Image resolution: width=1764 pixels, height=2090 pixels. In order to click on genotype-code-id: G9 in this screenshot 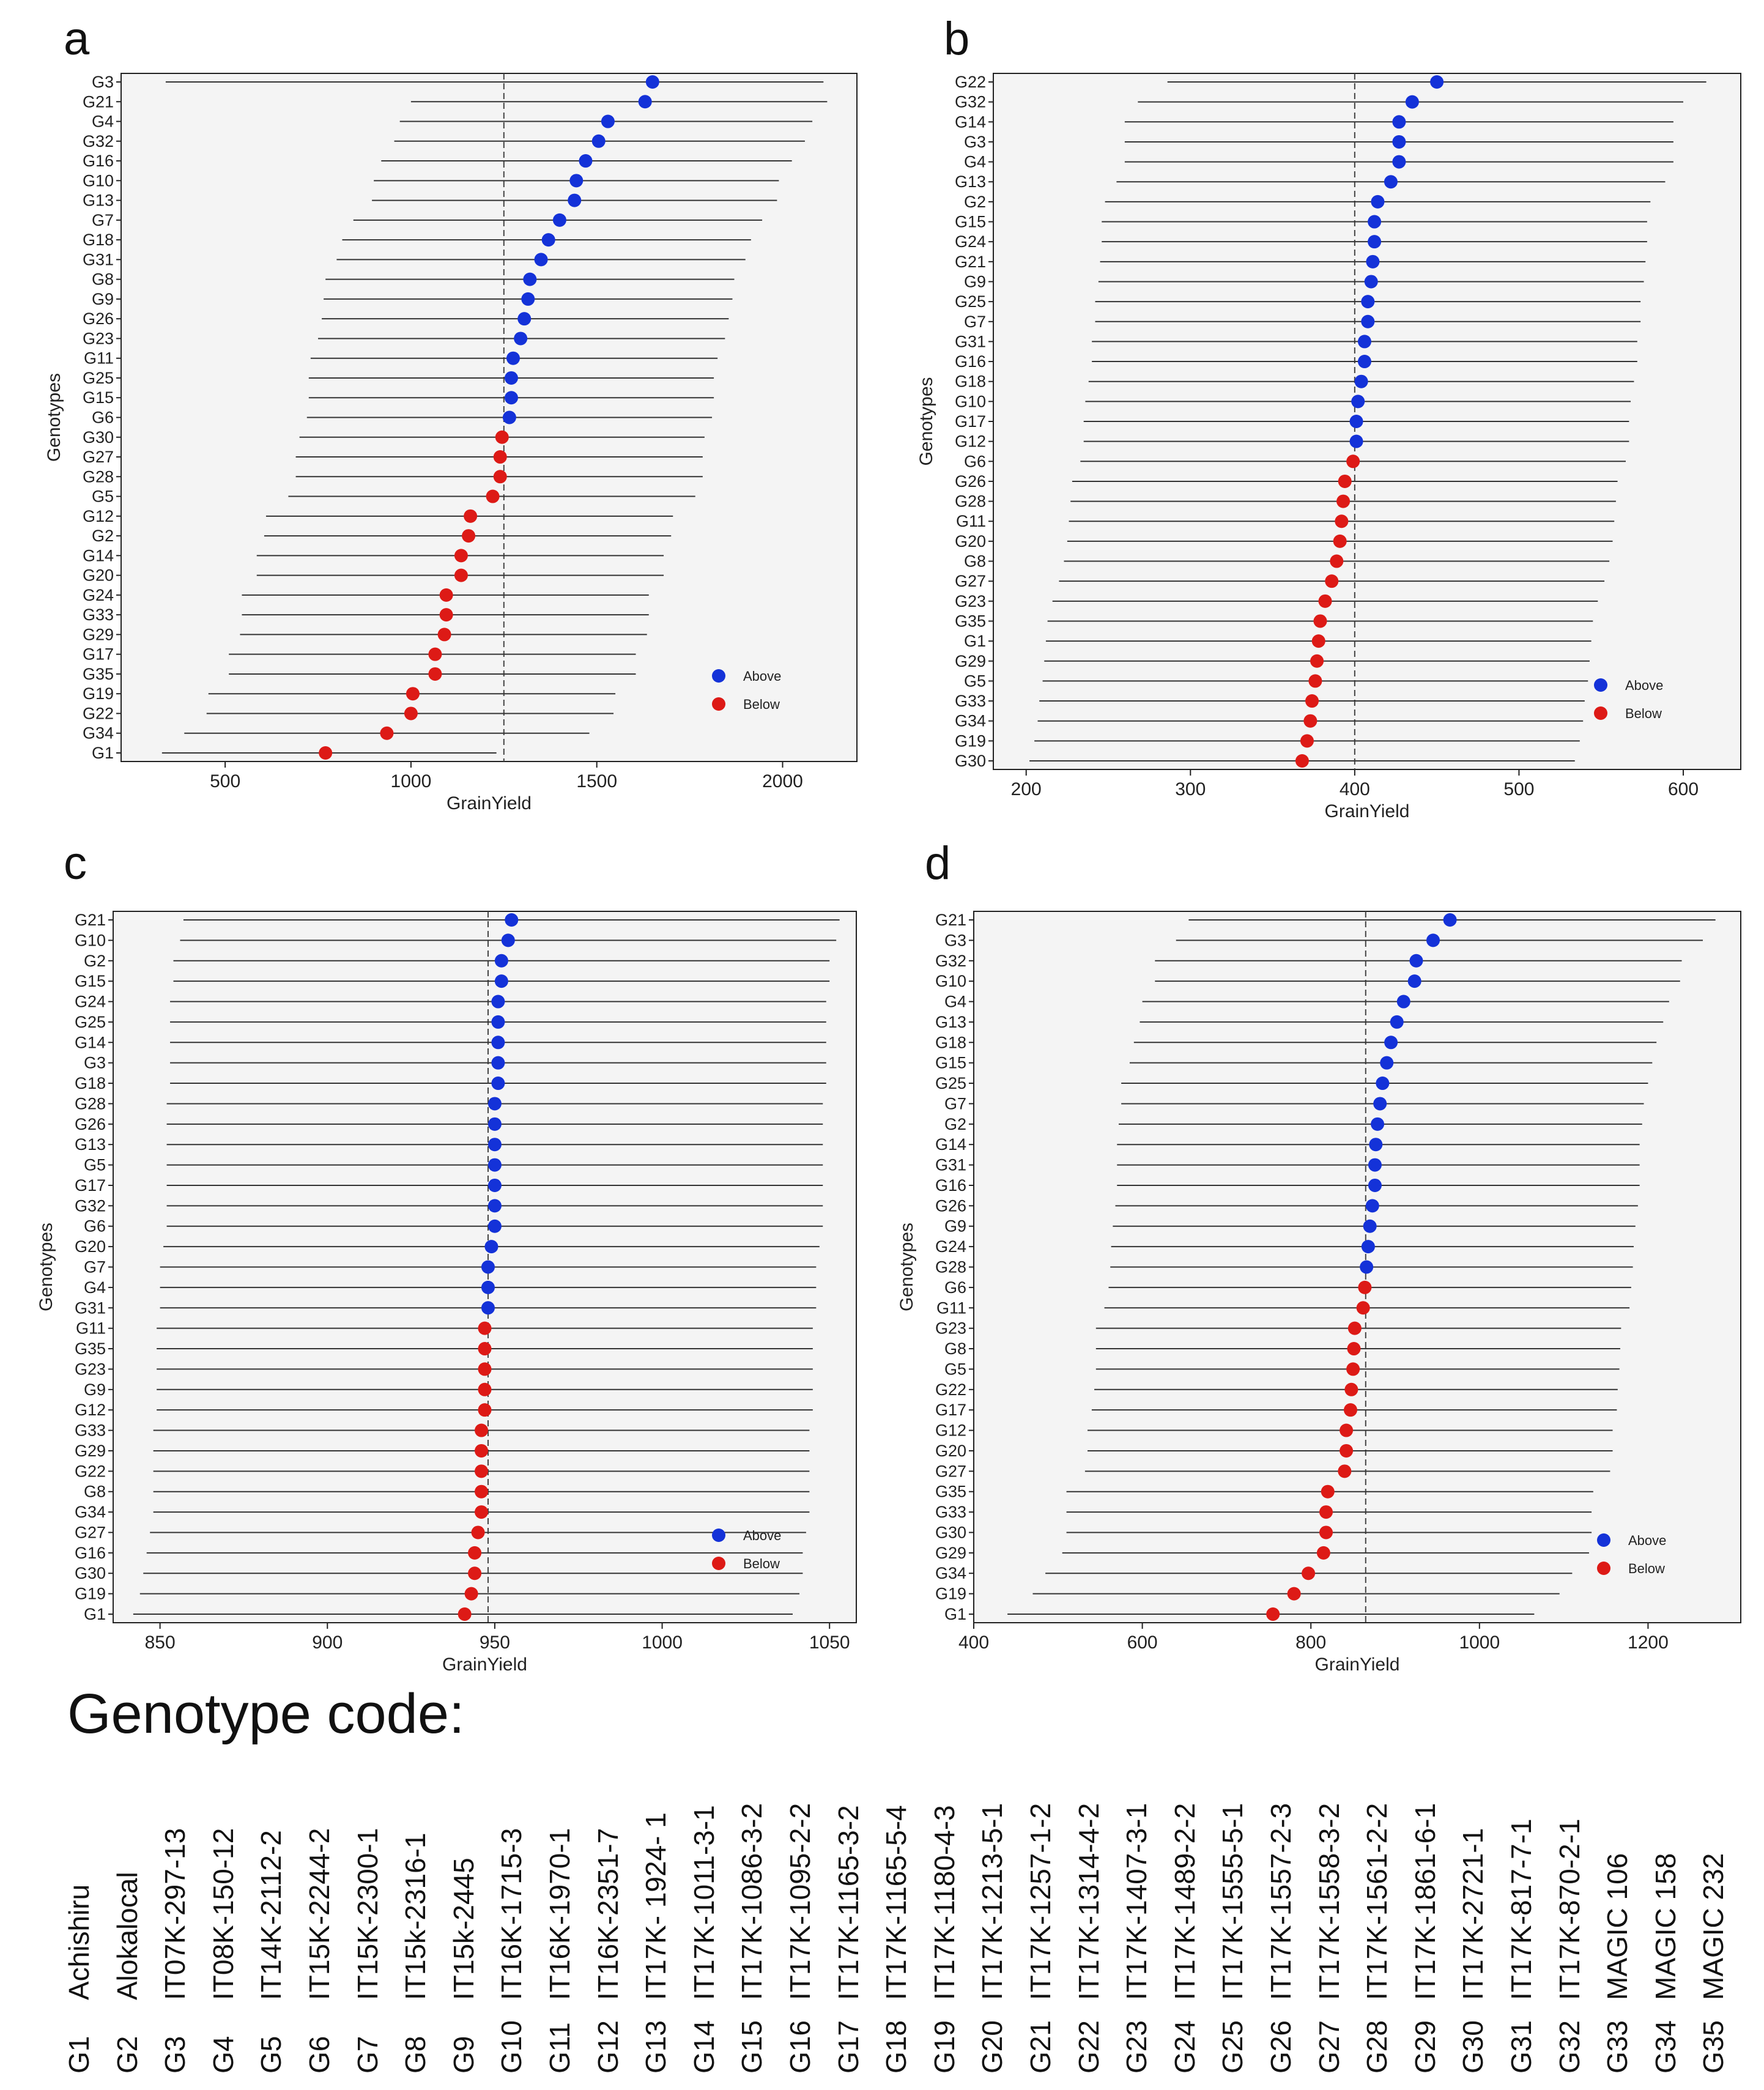, I will do `click(463, 2054)`.